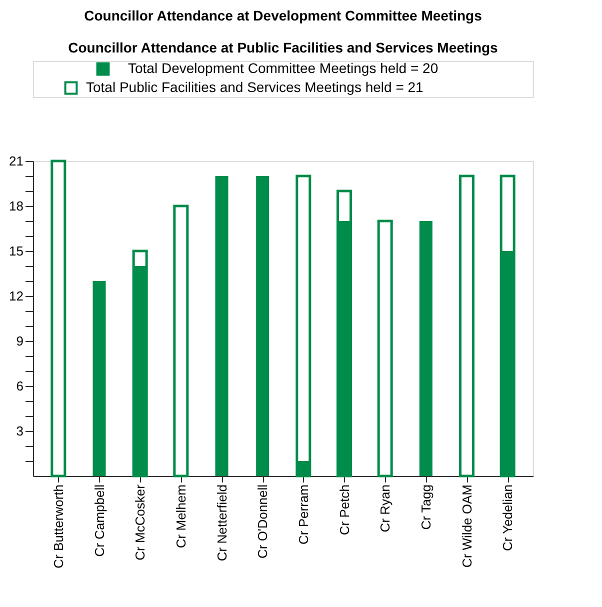 This screenshot has height=607, width=602. What do you see at coordinates (140, 522) in the screenshot?
I see `x-tick-label: Cr McCosker` at bounding box center [140, 522].